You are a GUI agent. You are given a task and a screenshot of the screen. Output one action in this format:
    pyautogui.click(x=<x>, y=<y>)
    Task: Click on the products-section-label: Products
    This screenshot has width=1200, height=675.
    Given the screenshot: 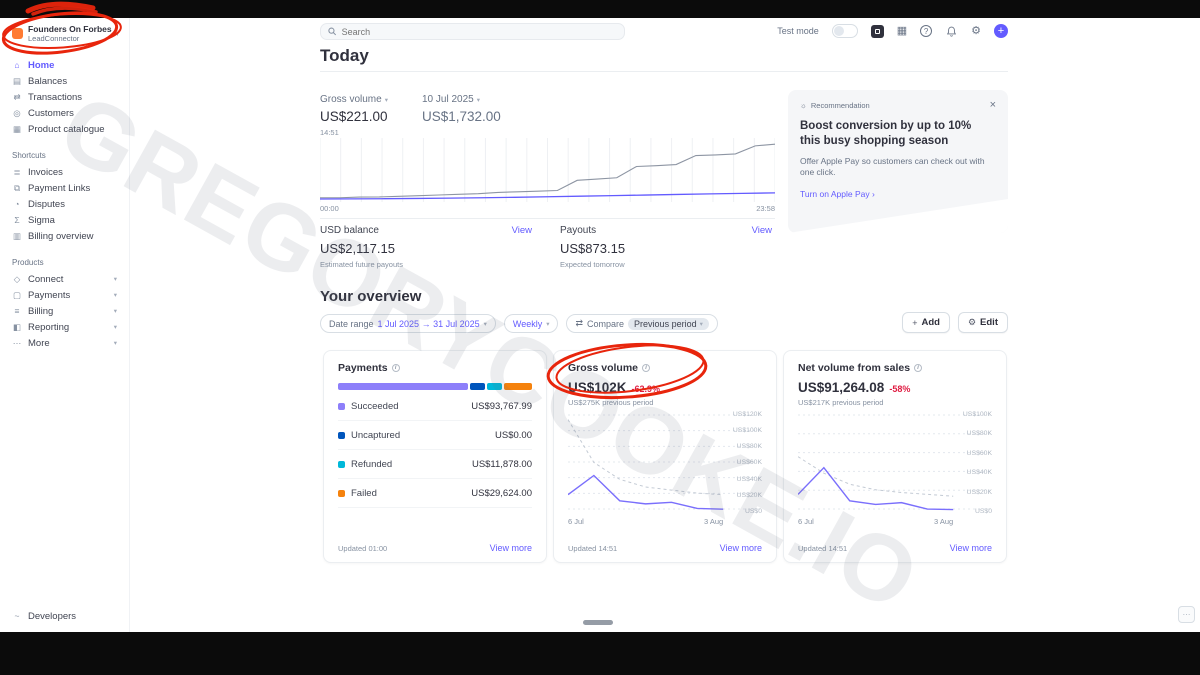 What is the action you would take?
    pyautogui.click(x=28, y=262)
    